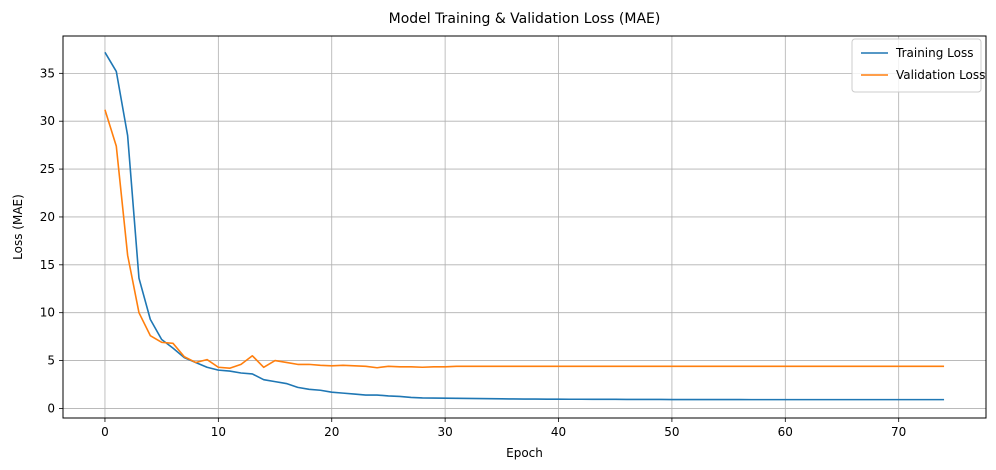 The image size is (996, 470). Describe the element at coordinates (18, 227) in the screenshot. I see `y-axis-label: Loss (MAE)` at that location.